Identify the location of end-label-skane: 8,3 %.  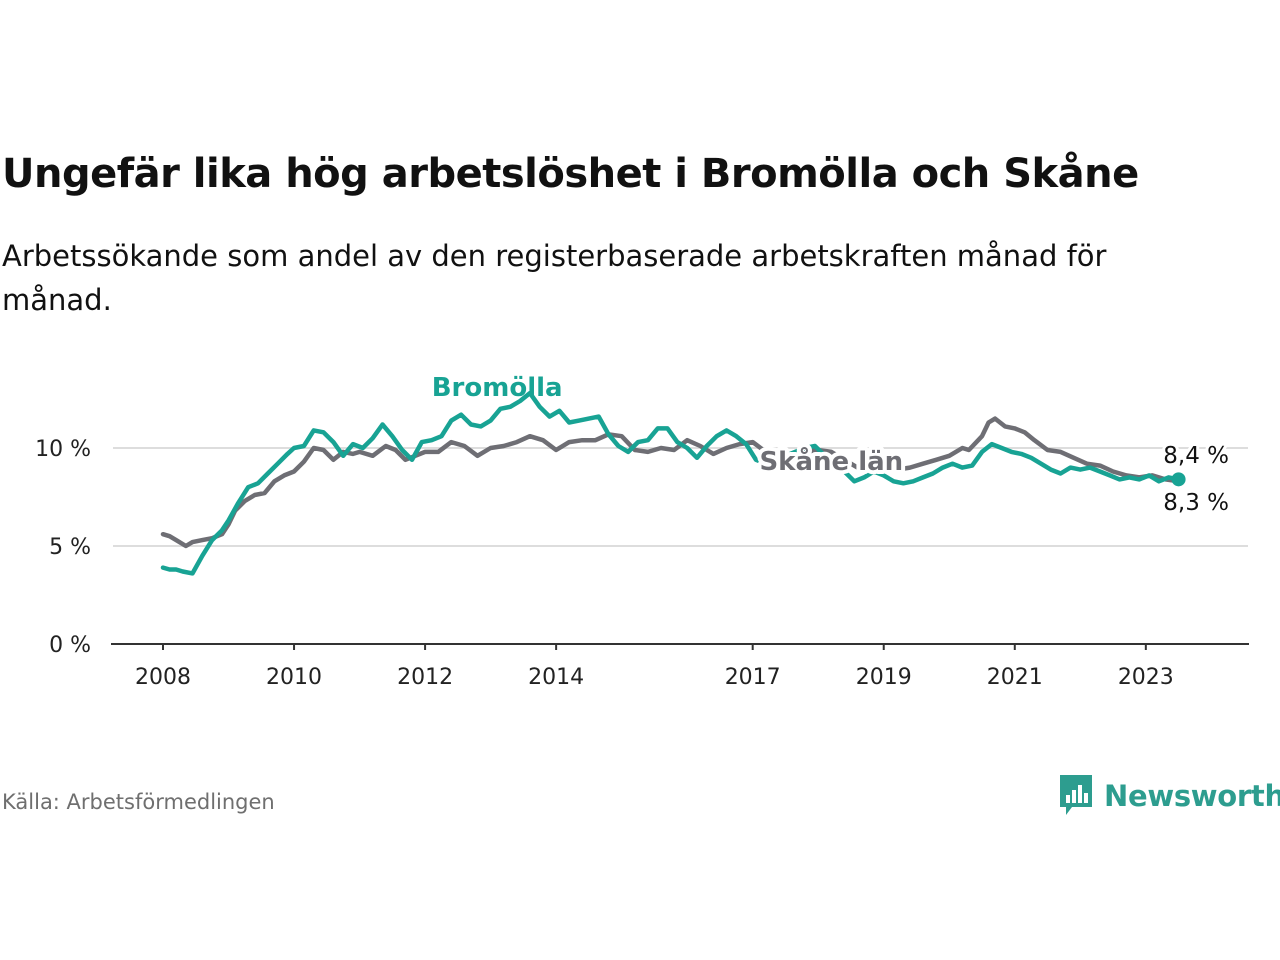
(1196, 503).